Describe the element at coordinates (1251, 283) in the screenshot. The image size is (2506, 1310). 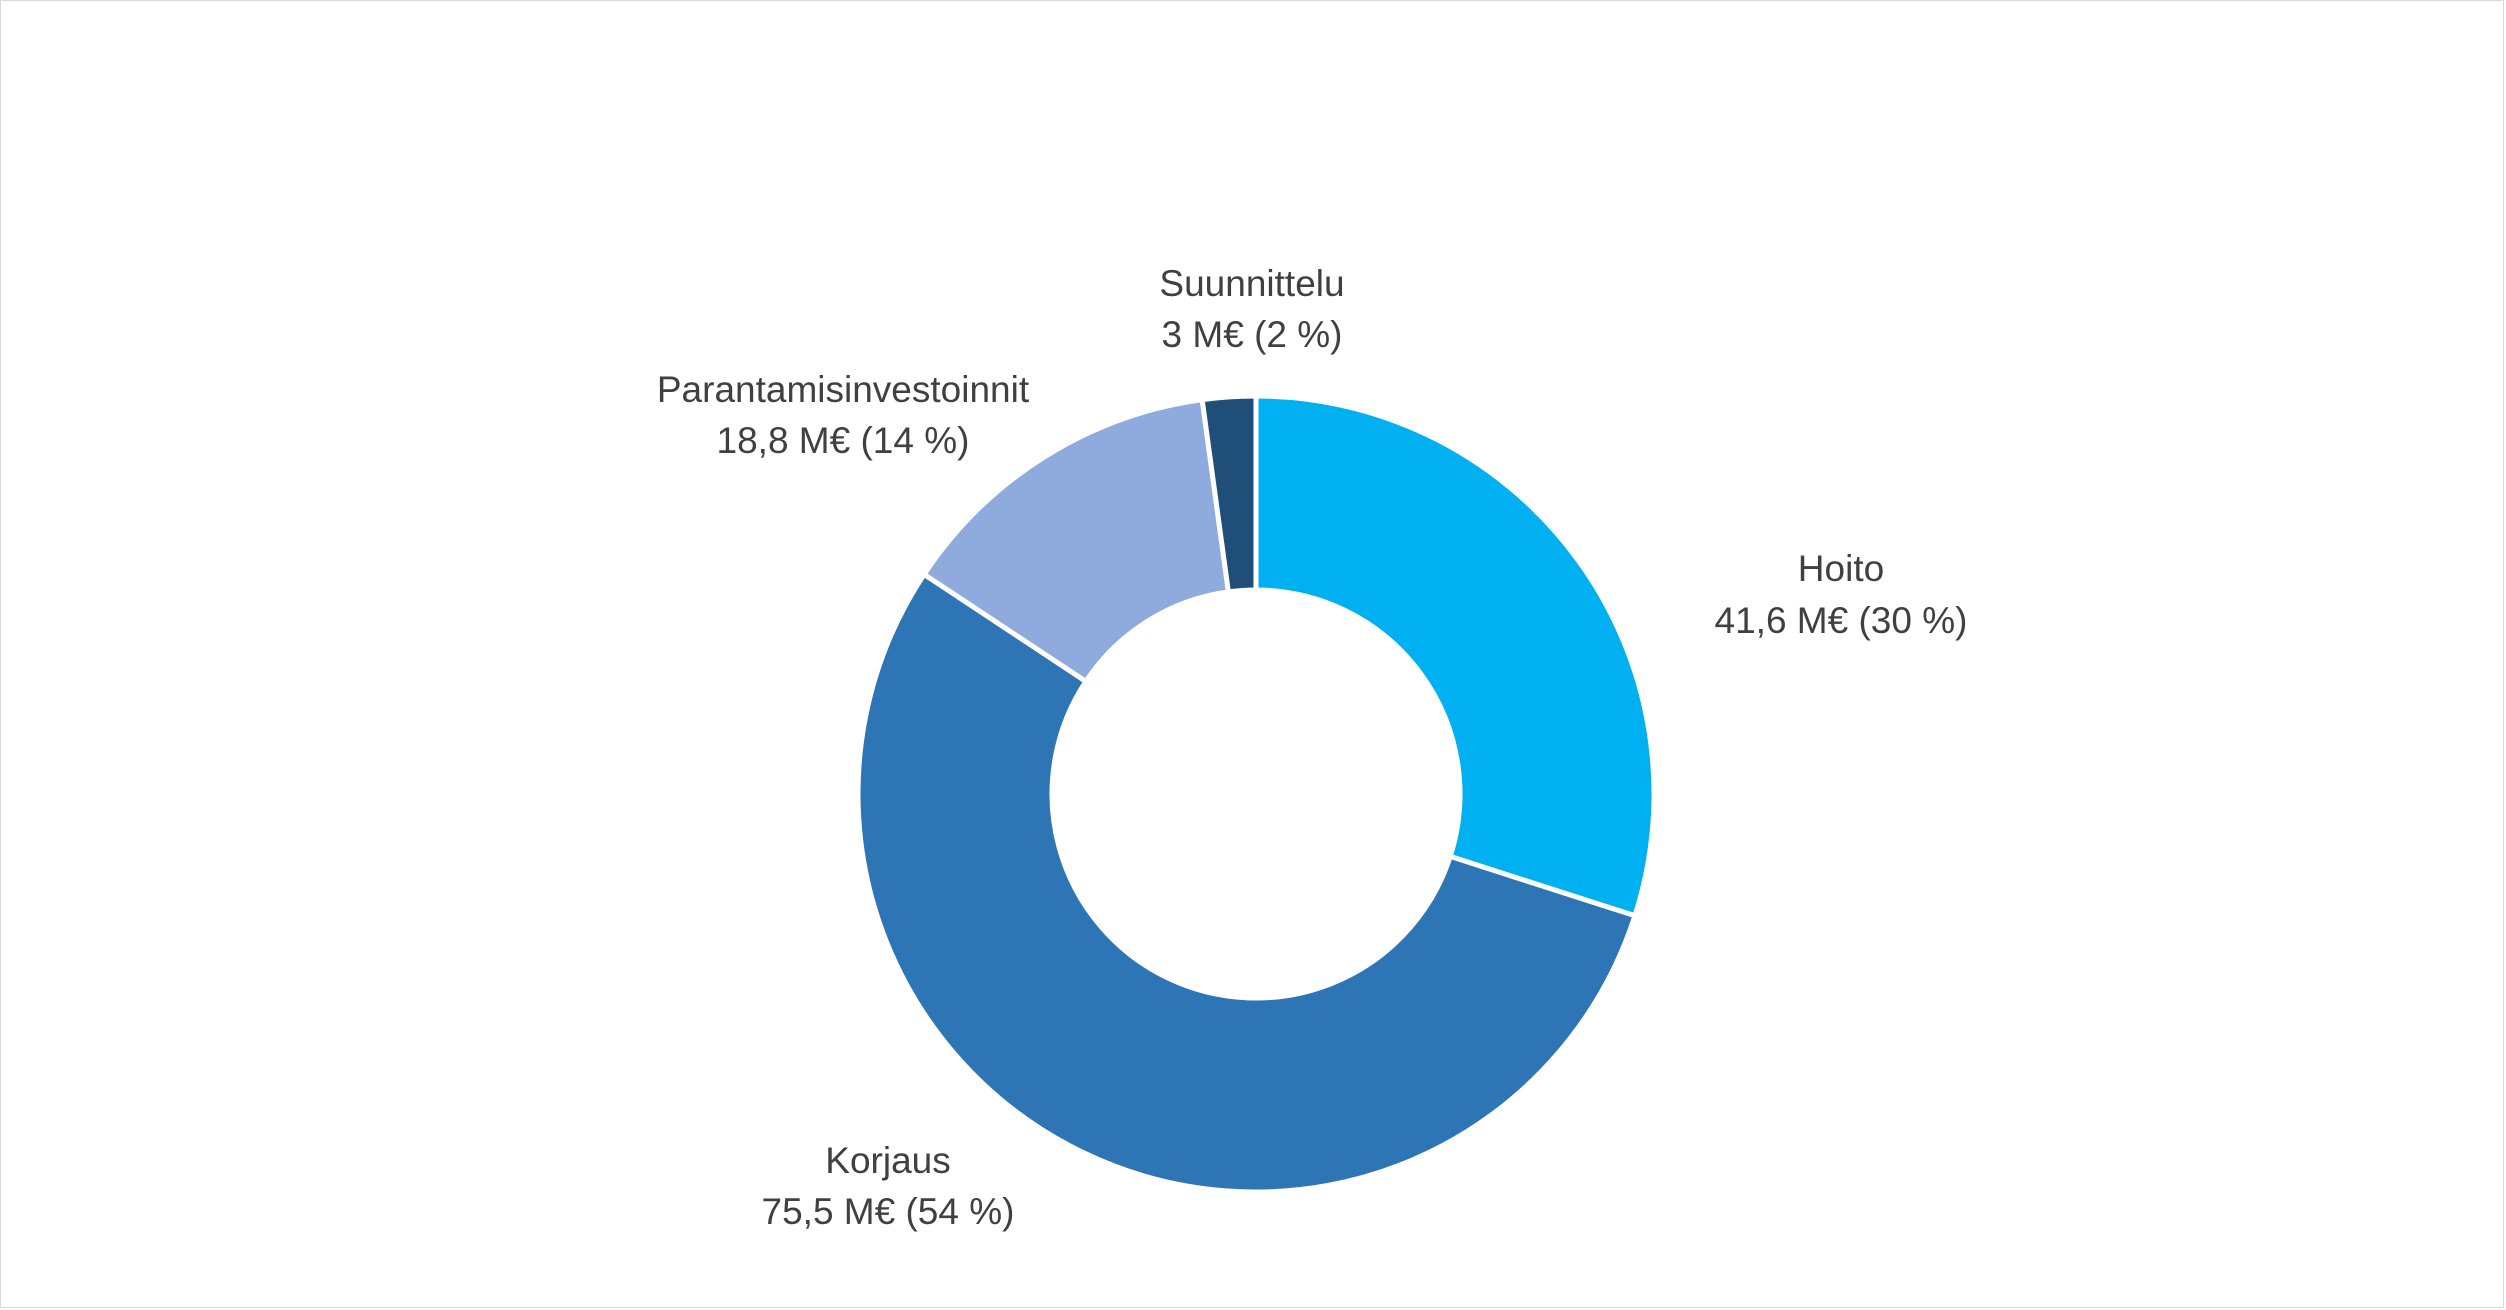
I see `label-suunnittelu-name: Suunnittelu` at that location.